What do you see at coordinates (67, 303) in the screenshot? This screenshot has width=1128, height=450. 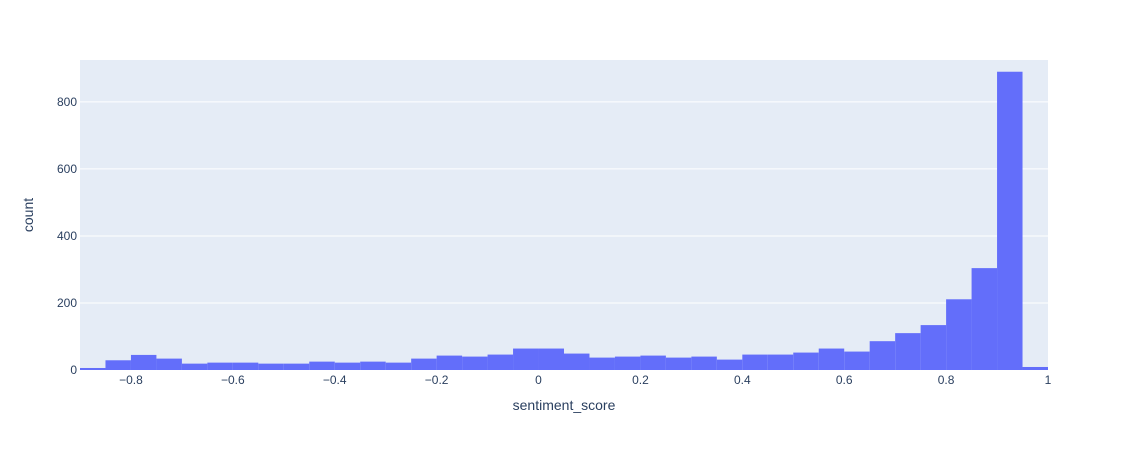 I see `y-tick-label: 200` at bounding box center [67, 303].